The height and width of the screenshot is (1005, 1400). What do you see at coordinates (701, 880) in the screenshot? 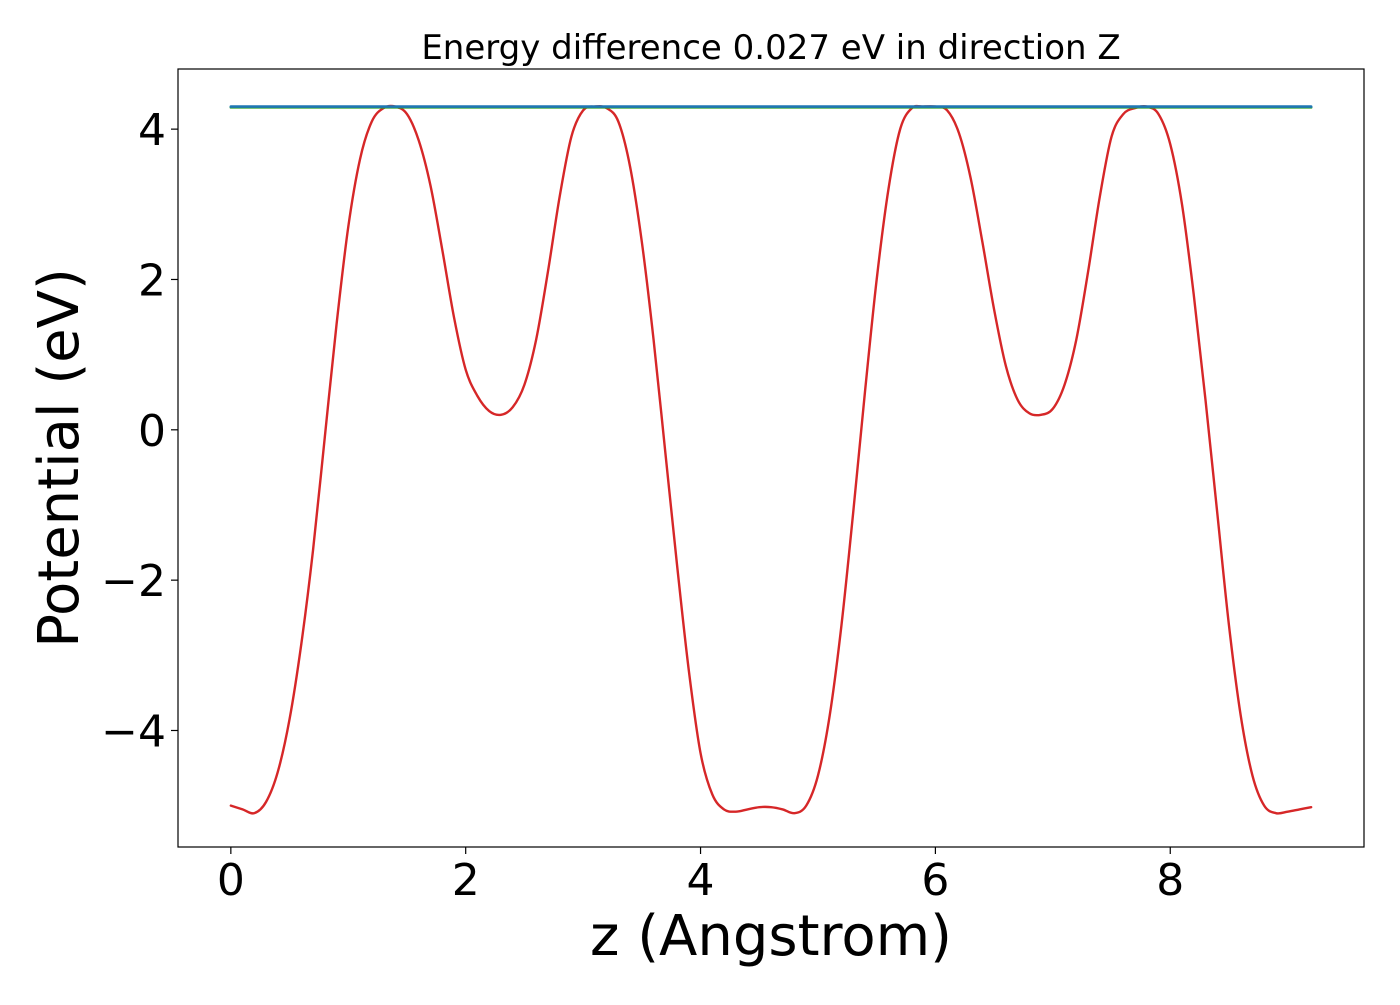
I see `x-tick-label: 4` at bounding box center [701, 880].